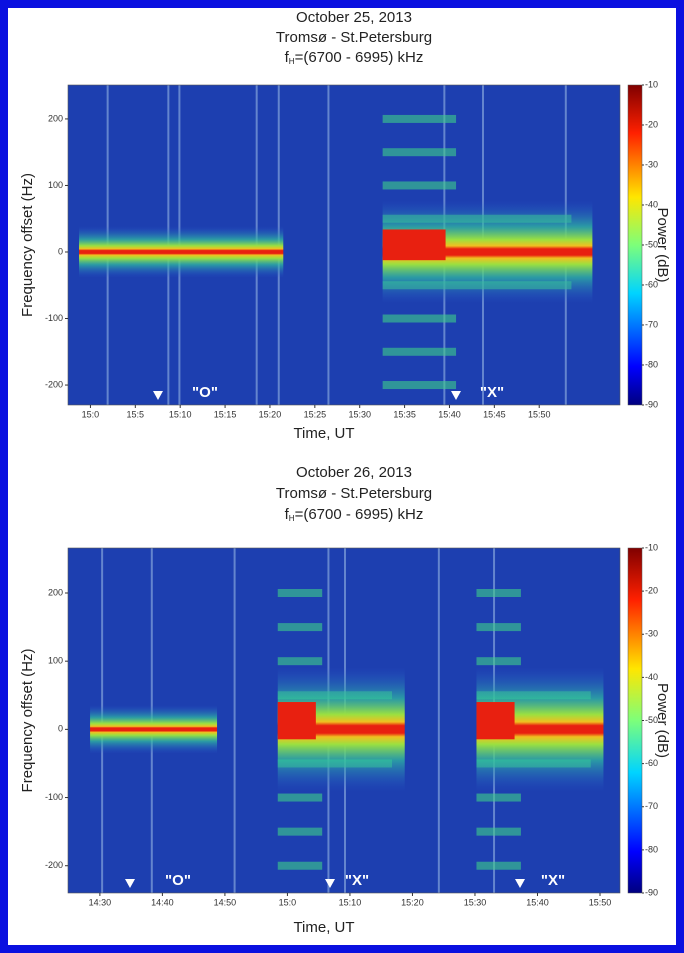 The width and height of the screenshot is (684, 953). I want to click on x-tick-label: 14:30, so click(100, 902).